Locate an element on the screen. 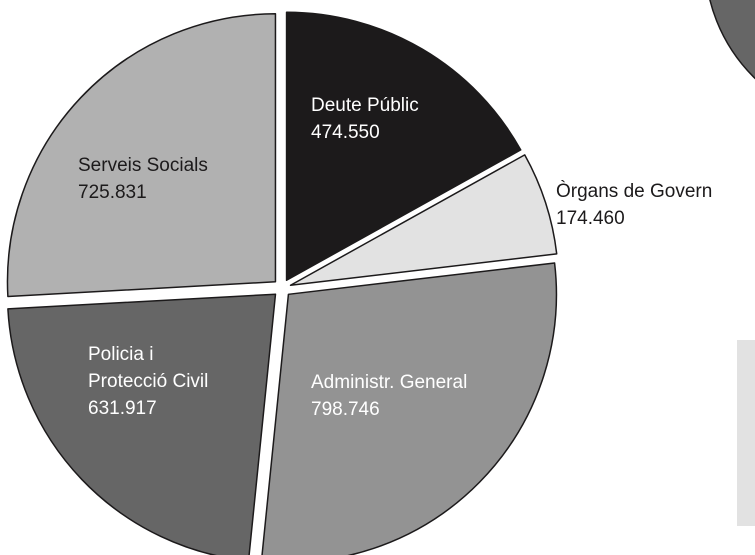 This screenshot has width=755, height=555. slice-label-4: Serveis Socials 725.831 is located at coordinates (143, 179).